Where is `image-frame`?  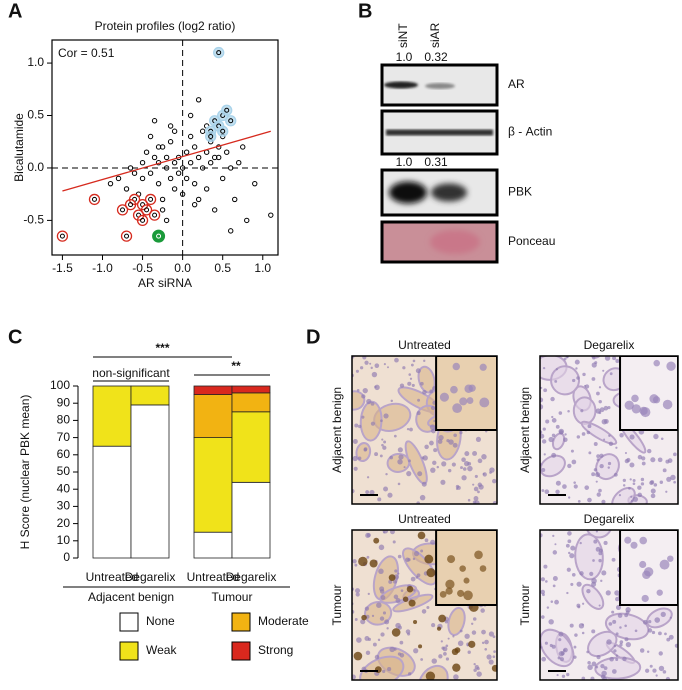
image-frame is located at coordinates (424, 430).